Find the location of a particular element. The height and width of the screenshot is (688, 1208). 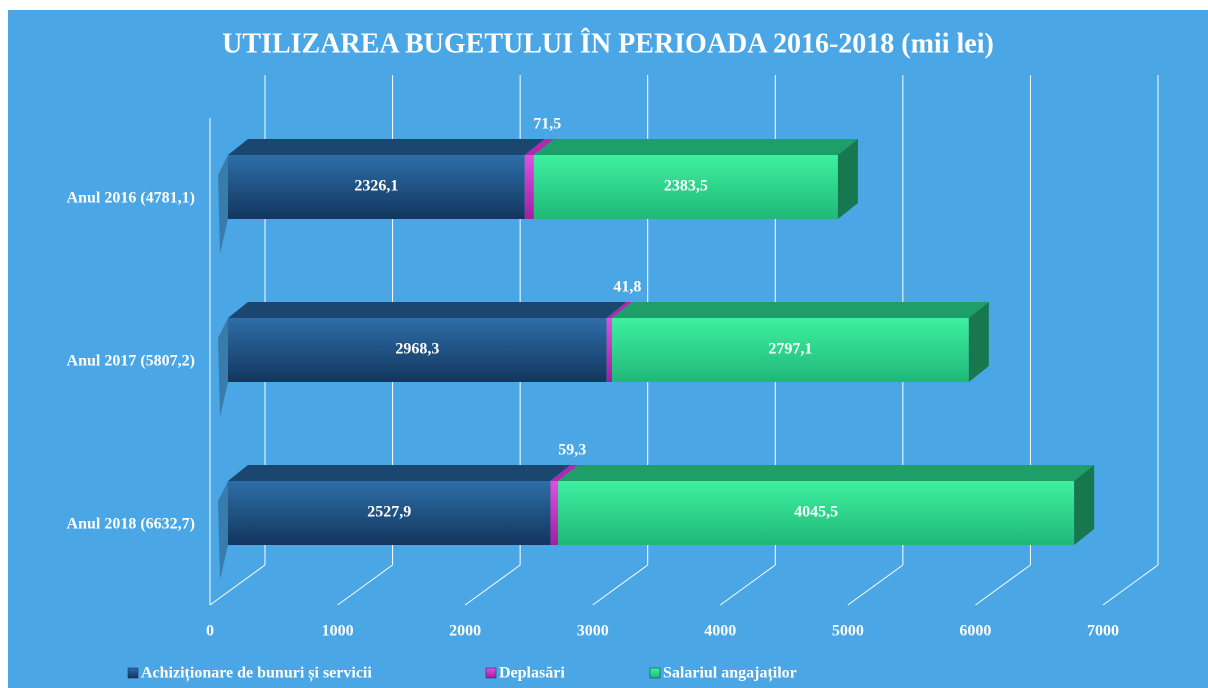

data-label: 41,8 is located at coordinates (627, 287).